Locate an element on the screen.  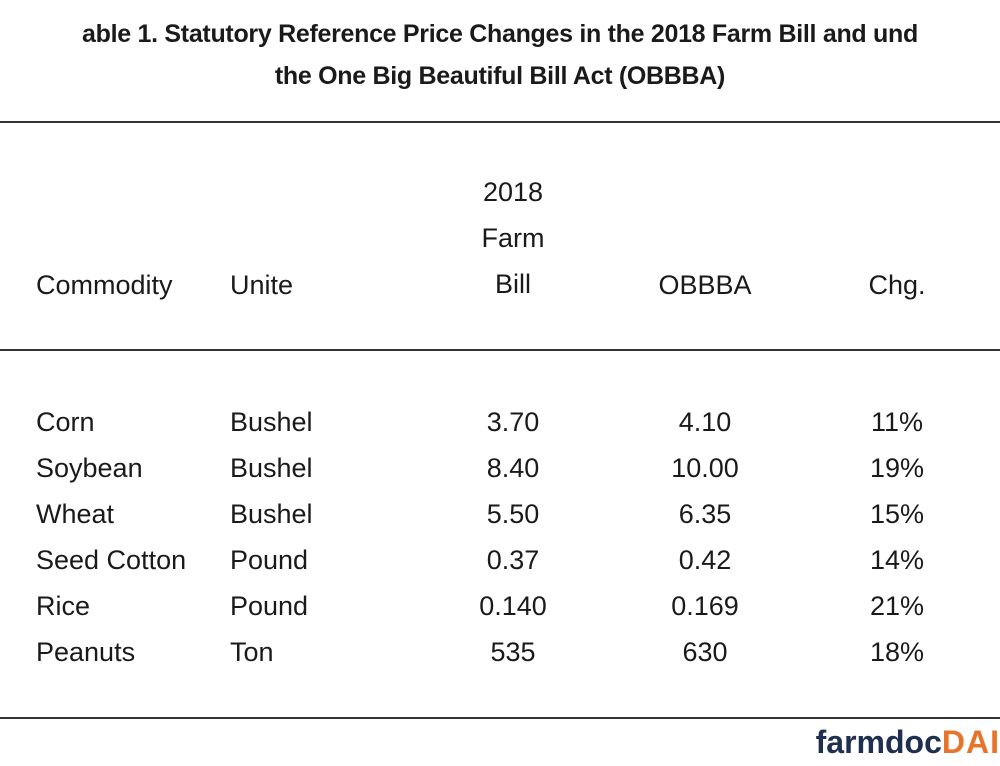
table-cell: 11% is located at coordinates (897, 422).